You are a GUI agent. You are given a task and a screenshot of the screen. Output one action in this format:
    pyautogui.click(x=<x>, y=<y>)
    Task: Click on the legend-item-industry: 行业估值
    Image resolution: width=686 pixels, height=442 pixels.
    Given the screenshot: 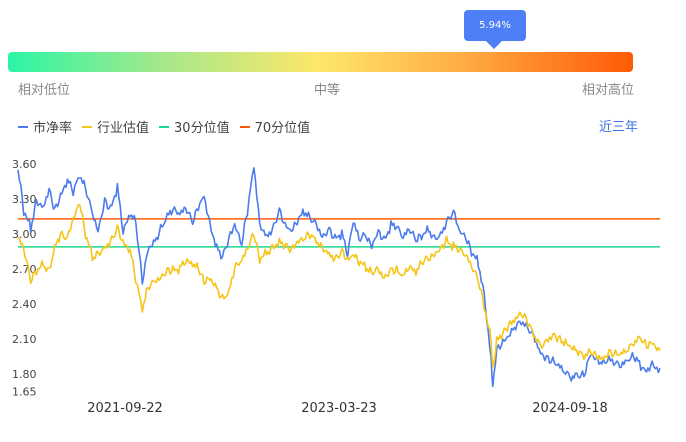 What is the action you would take?
    pyautogui.click(x=115, y=126)
    